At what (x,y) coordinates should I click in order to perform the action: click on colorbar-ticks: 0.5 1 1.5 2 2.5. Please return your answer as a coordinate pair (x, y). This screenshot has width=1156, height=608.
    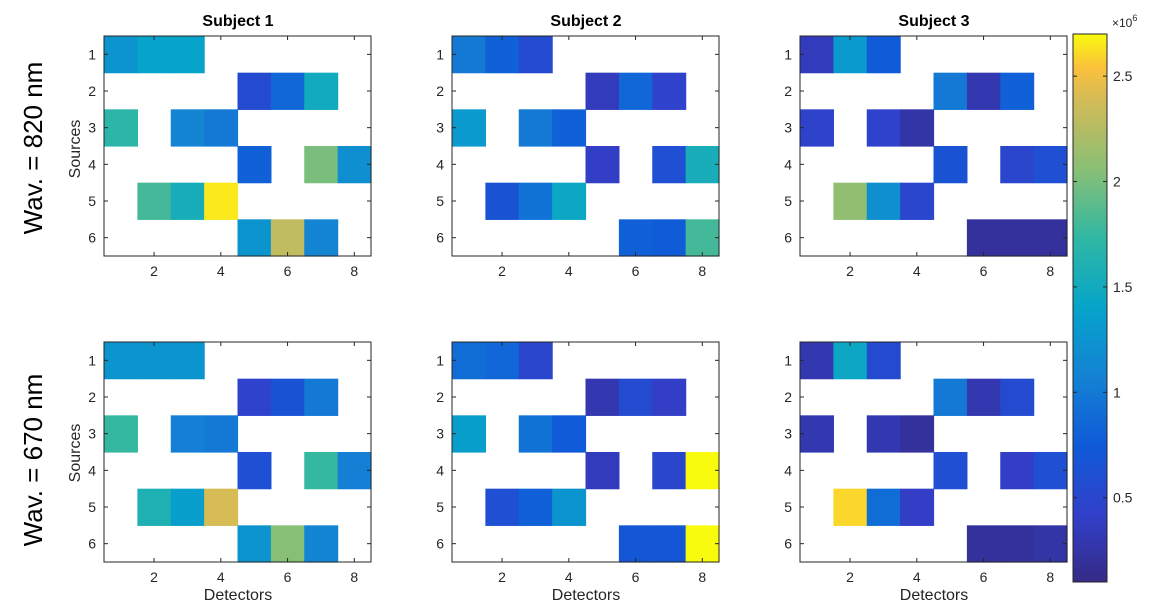
    Looking at the image, I should click on (1103, 287).